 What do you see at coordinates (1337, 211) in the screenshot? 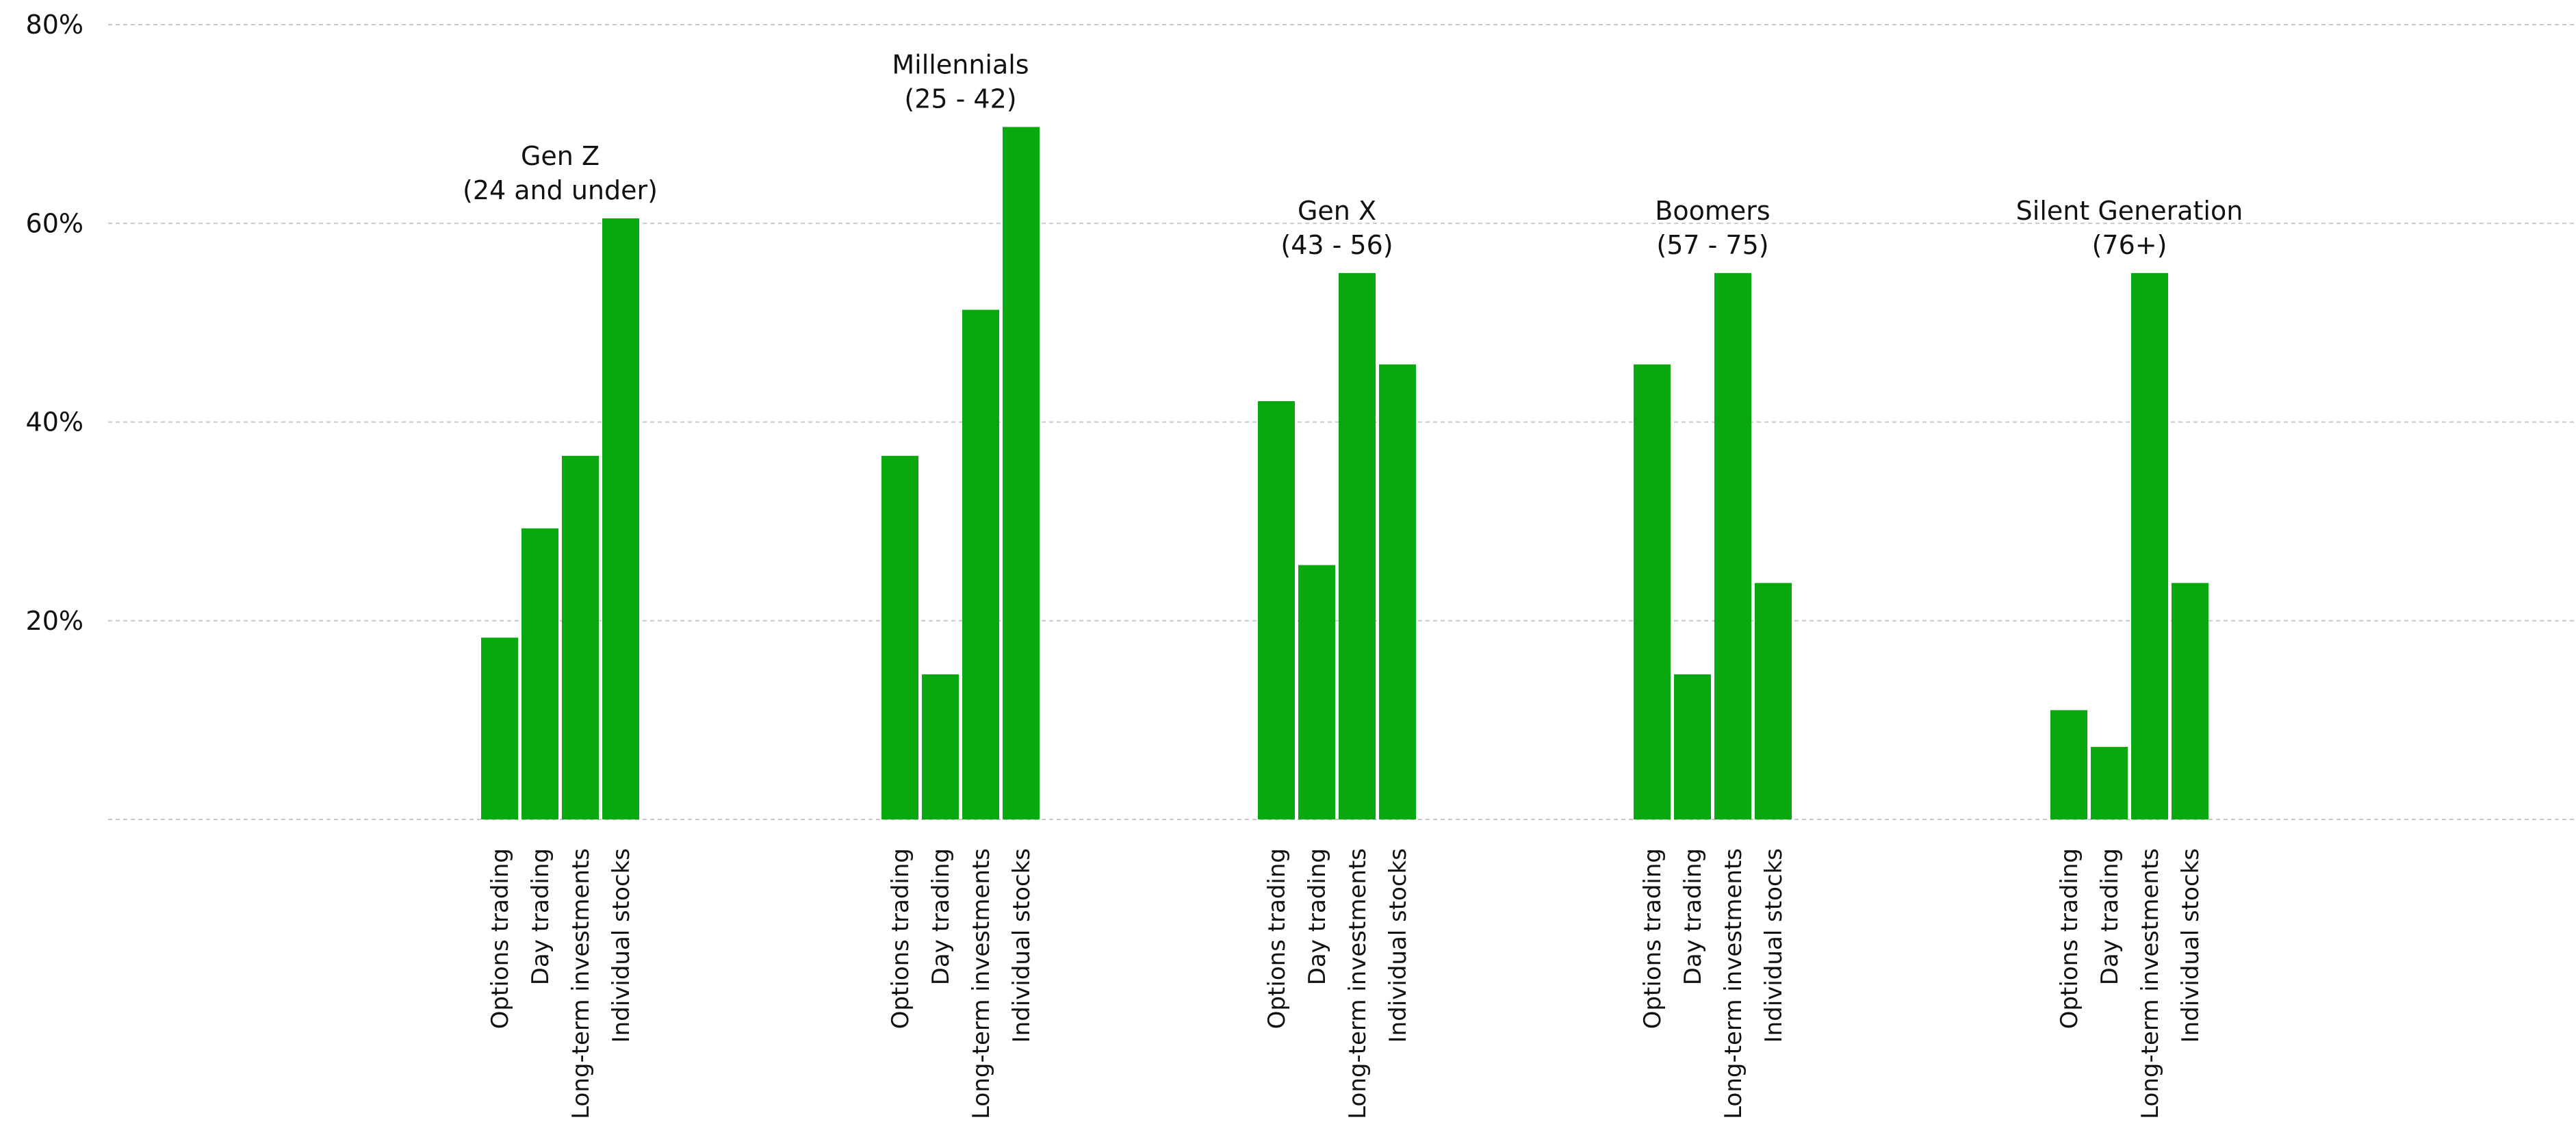
I see `group-title: Gen X` at bounding box center [1337, 211].